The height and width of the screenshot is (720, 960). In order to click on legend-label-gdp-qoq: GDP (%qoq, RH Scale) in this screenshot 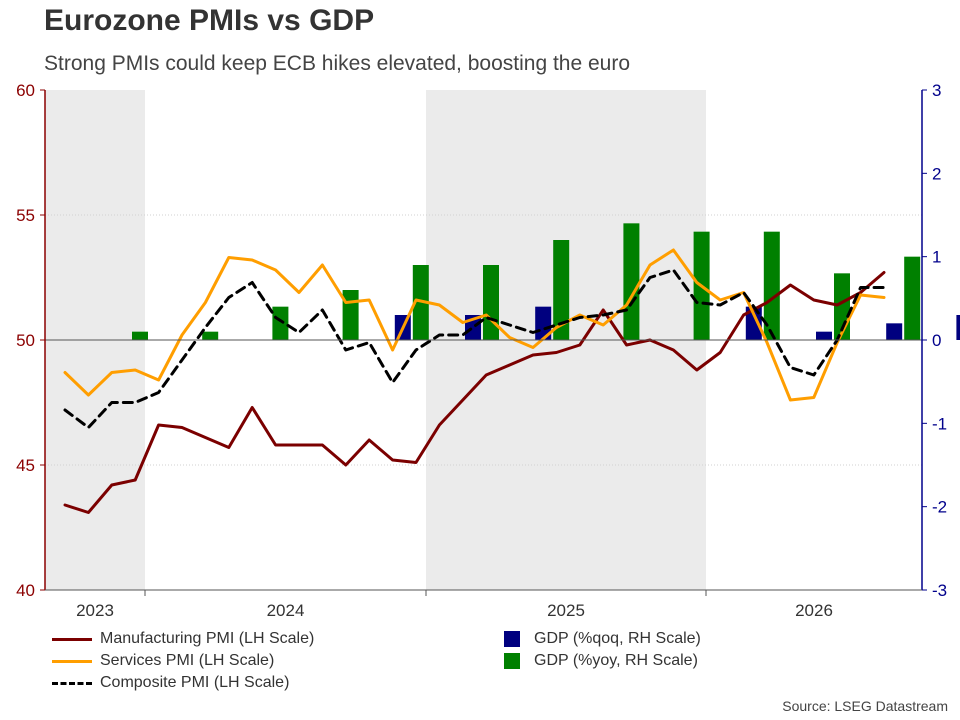, I will do `click(617, 638)`.